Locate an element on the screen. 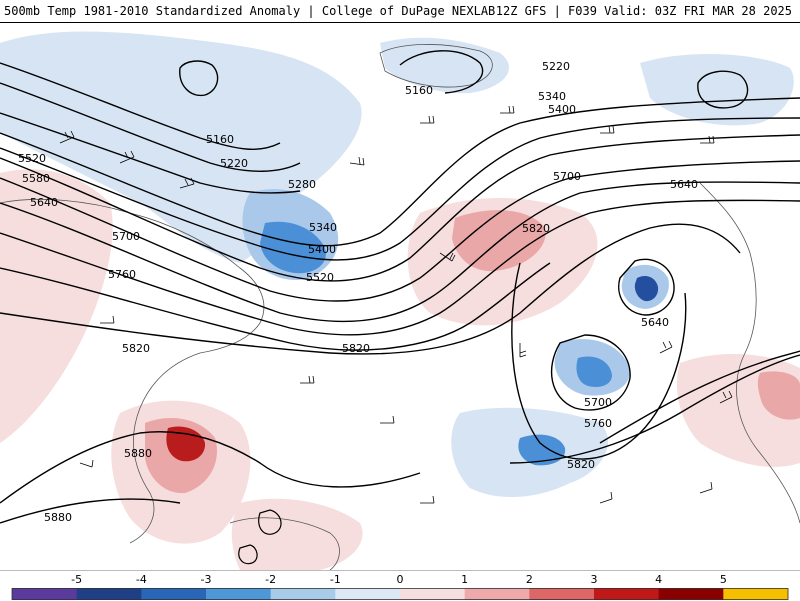 This screenshot has width=800, height=601. cold-anomaly-cutoff-core is located at coordinates (646, 289).